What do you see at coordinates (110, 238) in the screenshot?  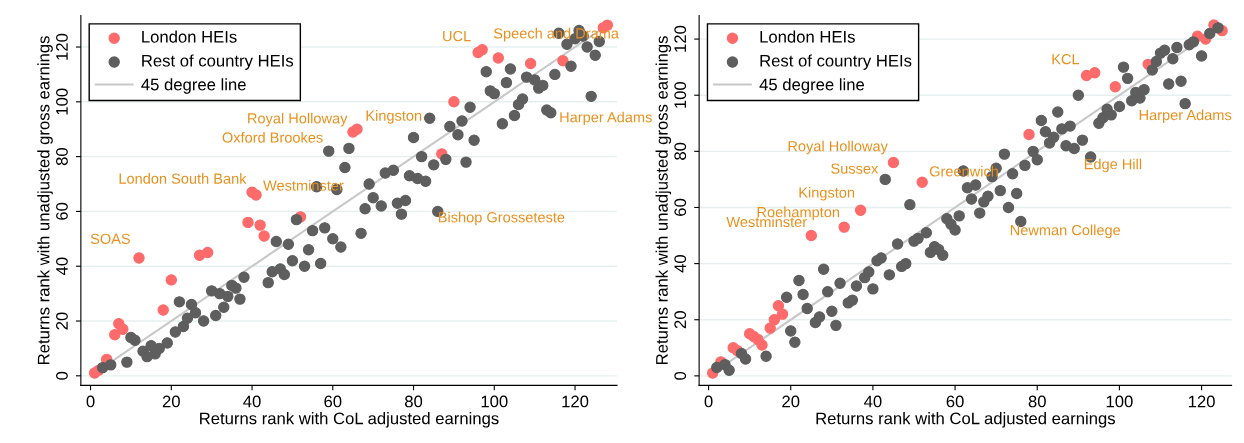 I see `annotation: SOAS` at bounding box center [110, 238].